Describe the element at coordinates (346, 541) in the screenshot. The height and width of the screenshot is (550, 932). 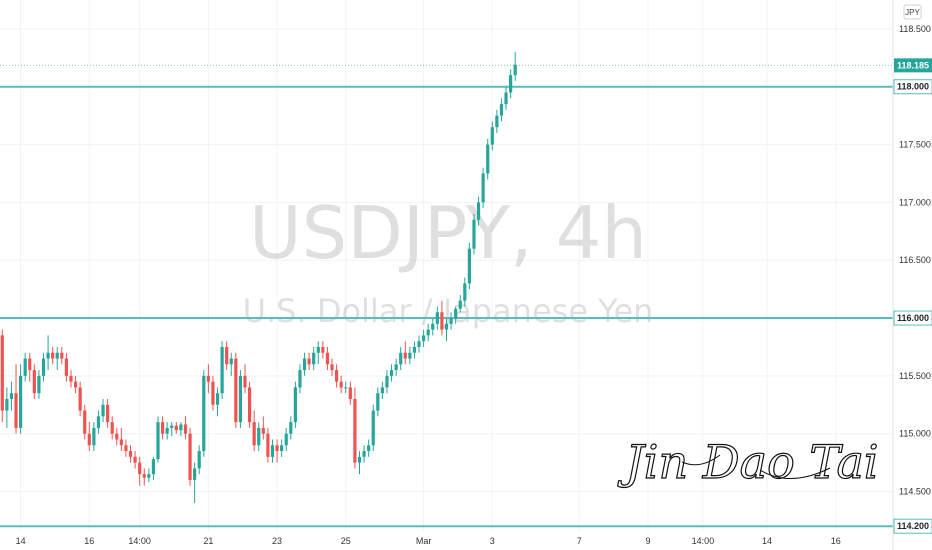
I see `x-tick-label-5: 25` at that location.